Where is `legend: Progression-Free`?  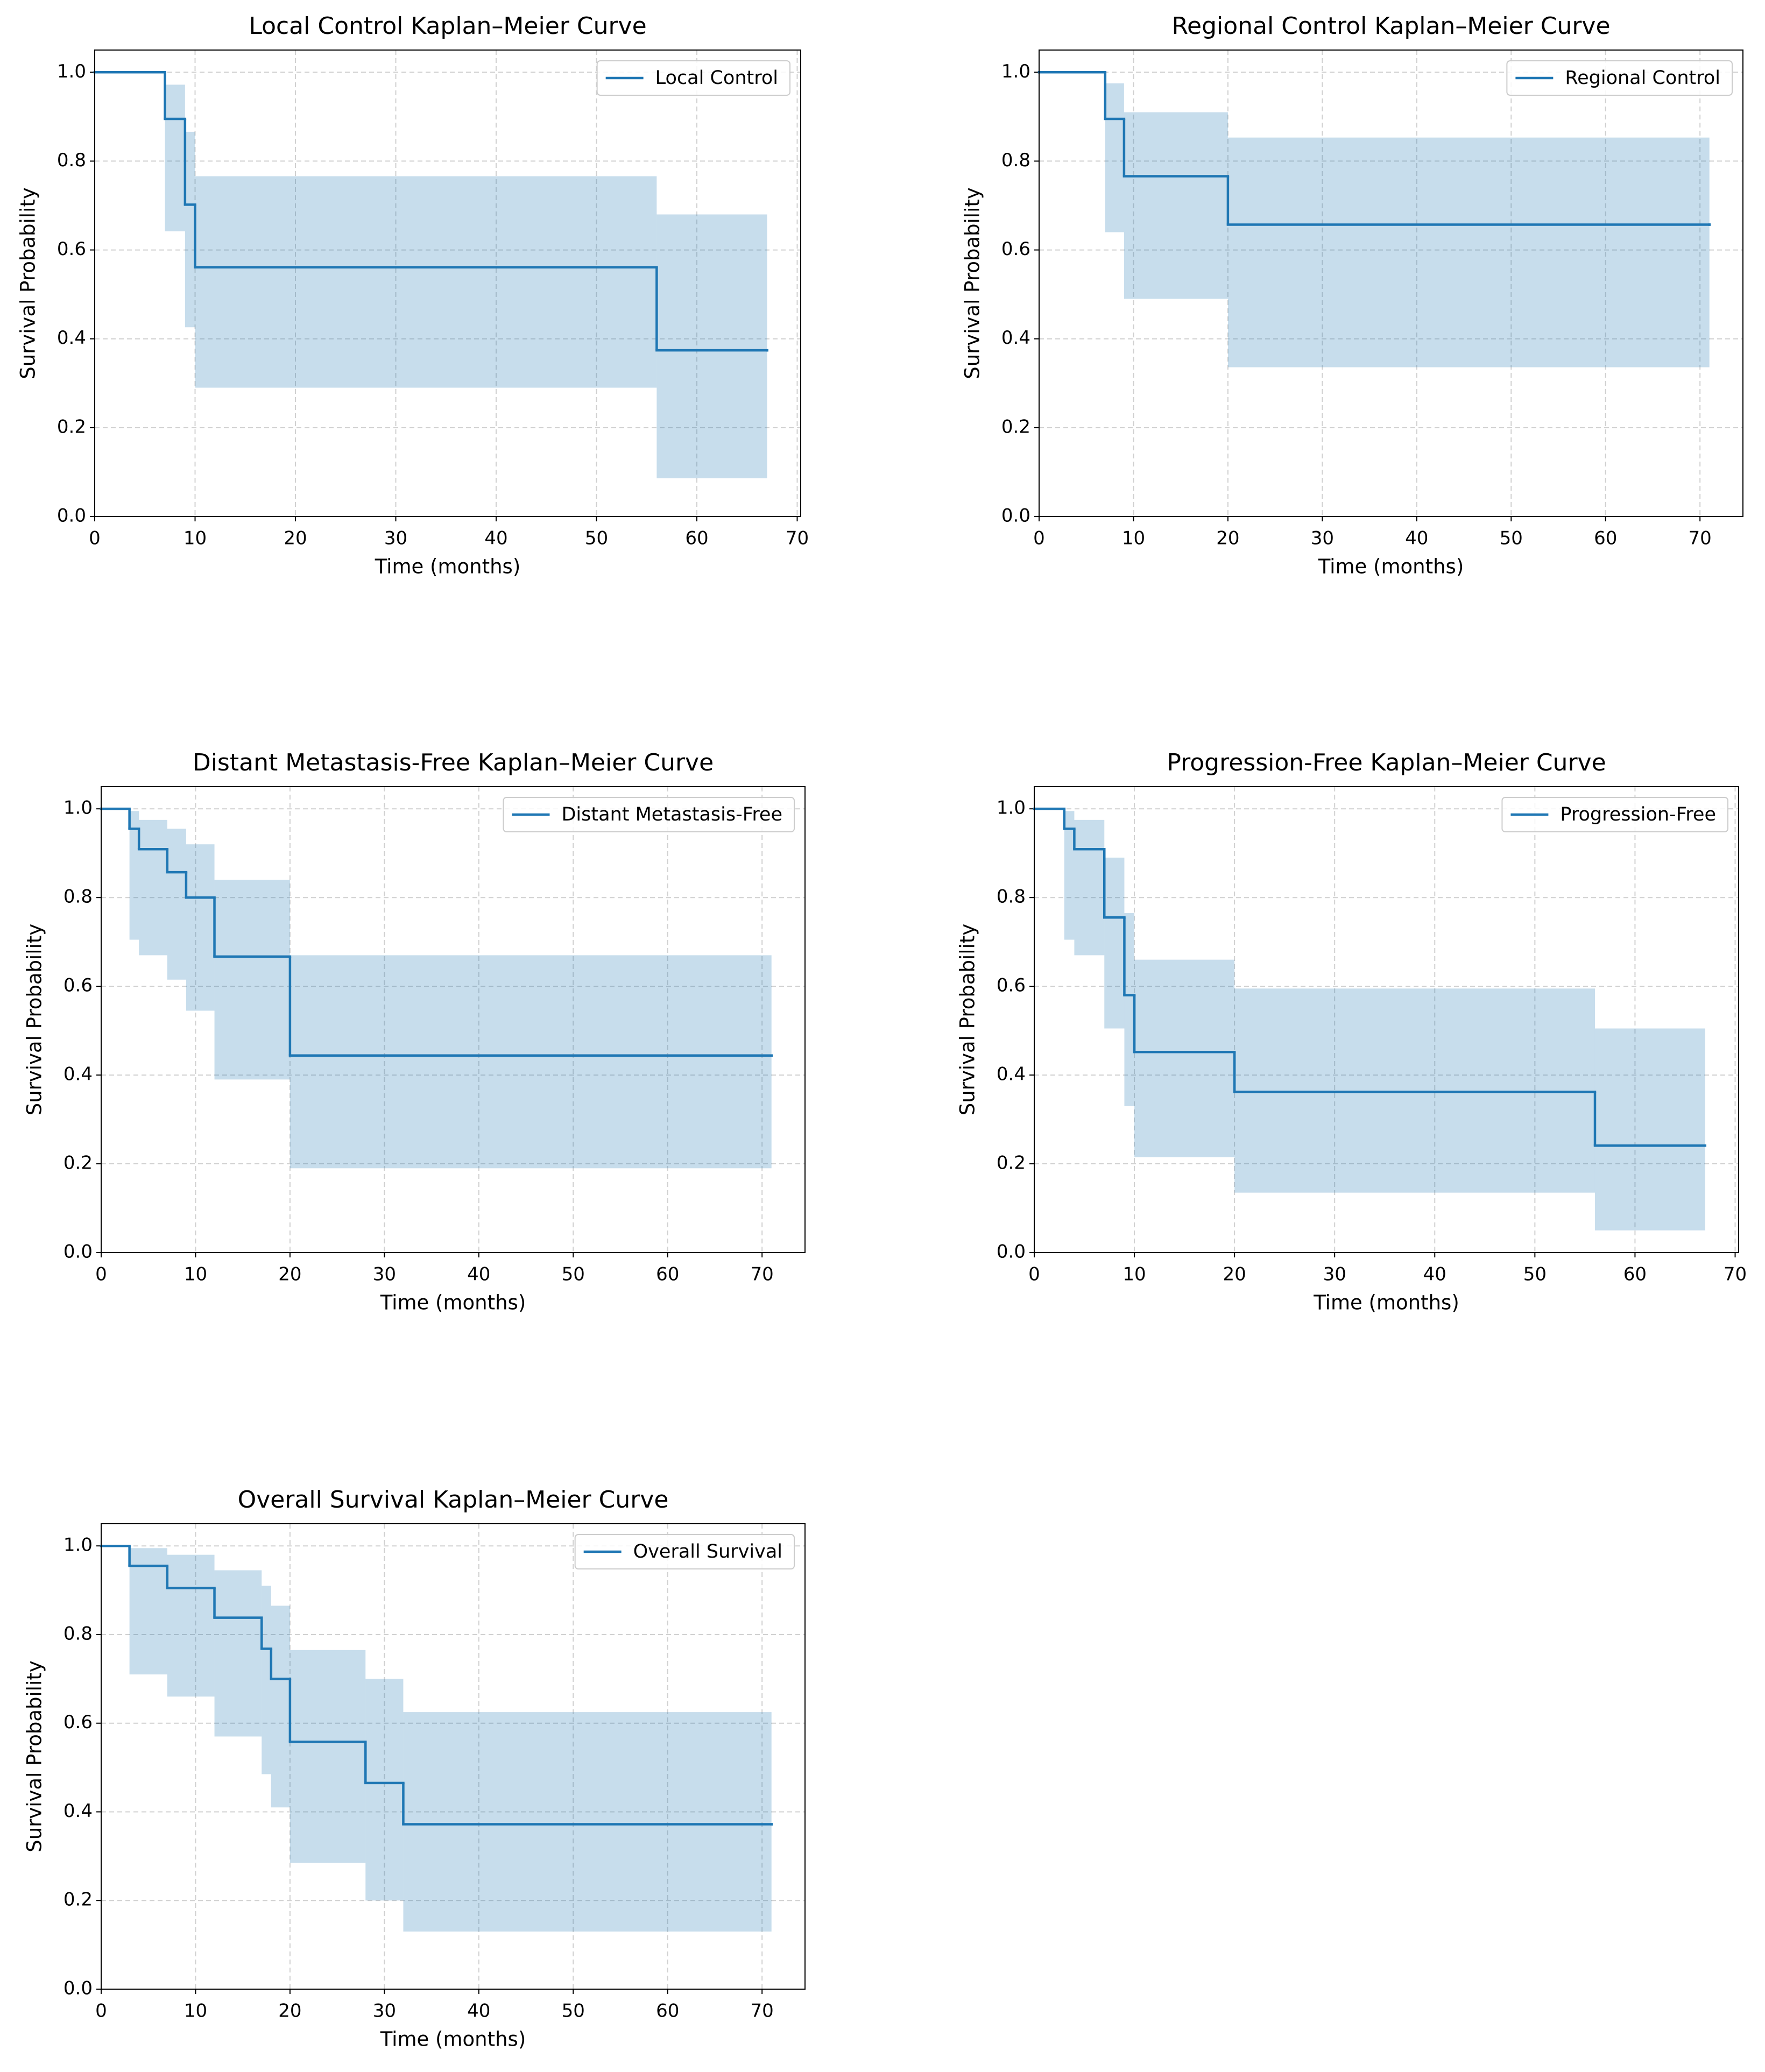 legend: Progression-Free is located at coordinates (1614, 814).